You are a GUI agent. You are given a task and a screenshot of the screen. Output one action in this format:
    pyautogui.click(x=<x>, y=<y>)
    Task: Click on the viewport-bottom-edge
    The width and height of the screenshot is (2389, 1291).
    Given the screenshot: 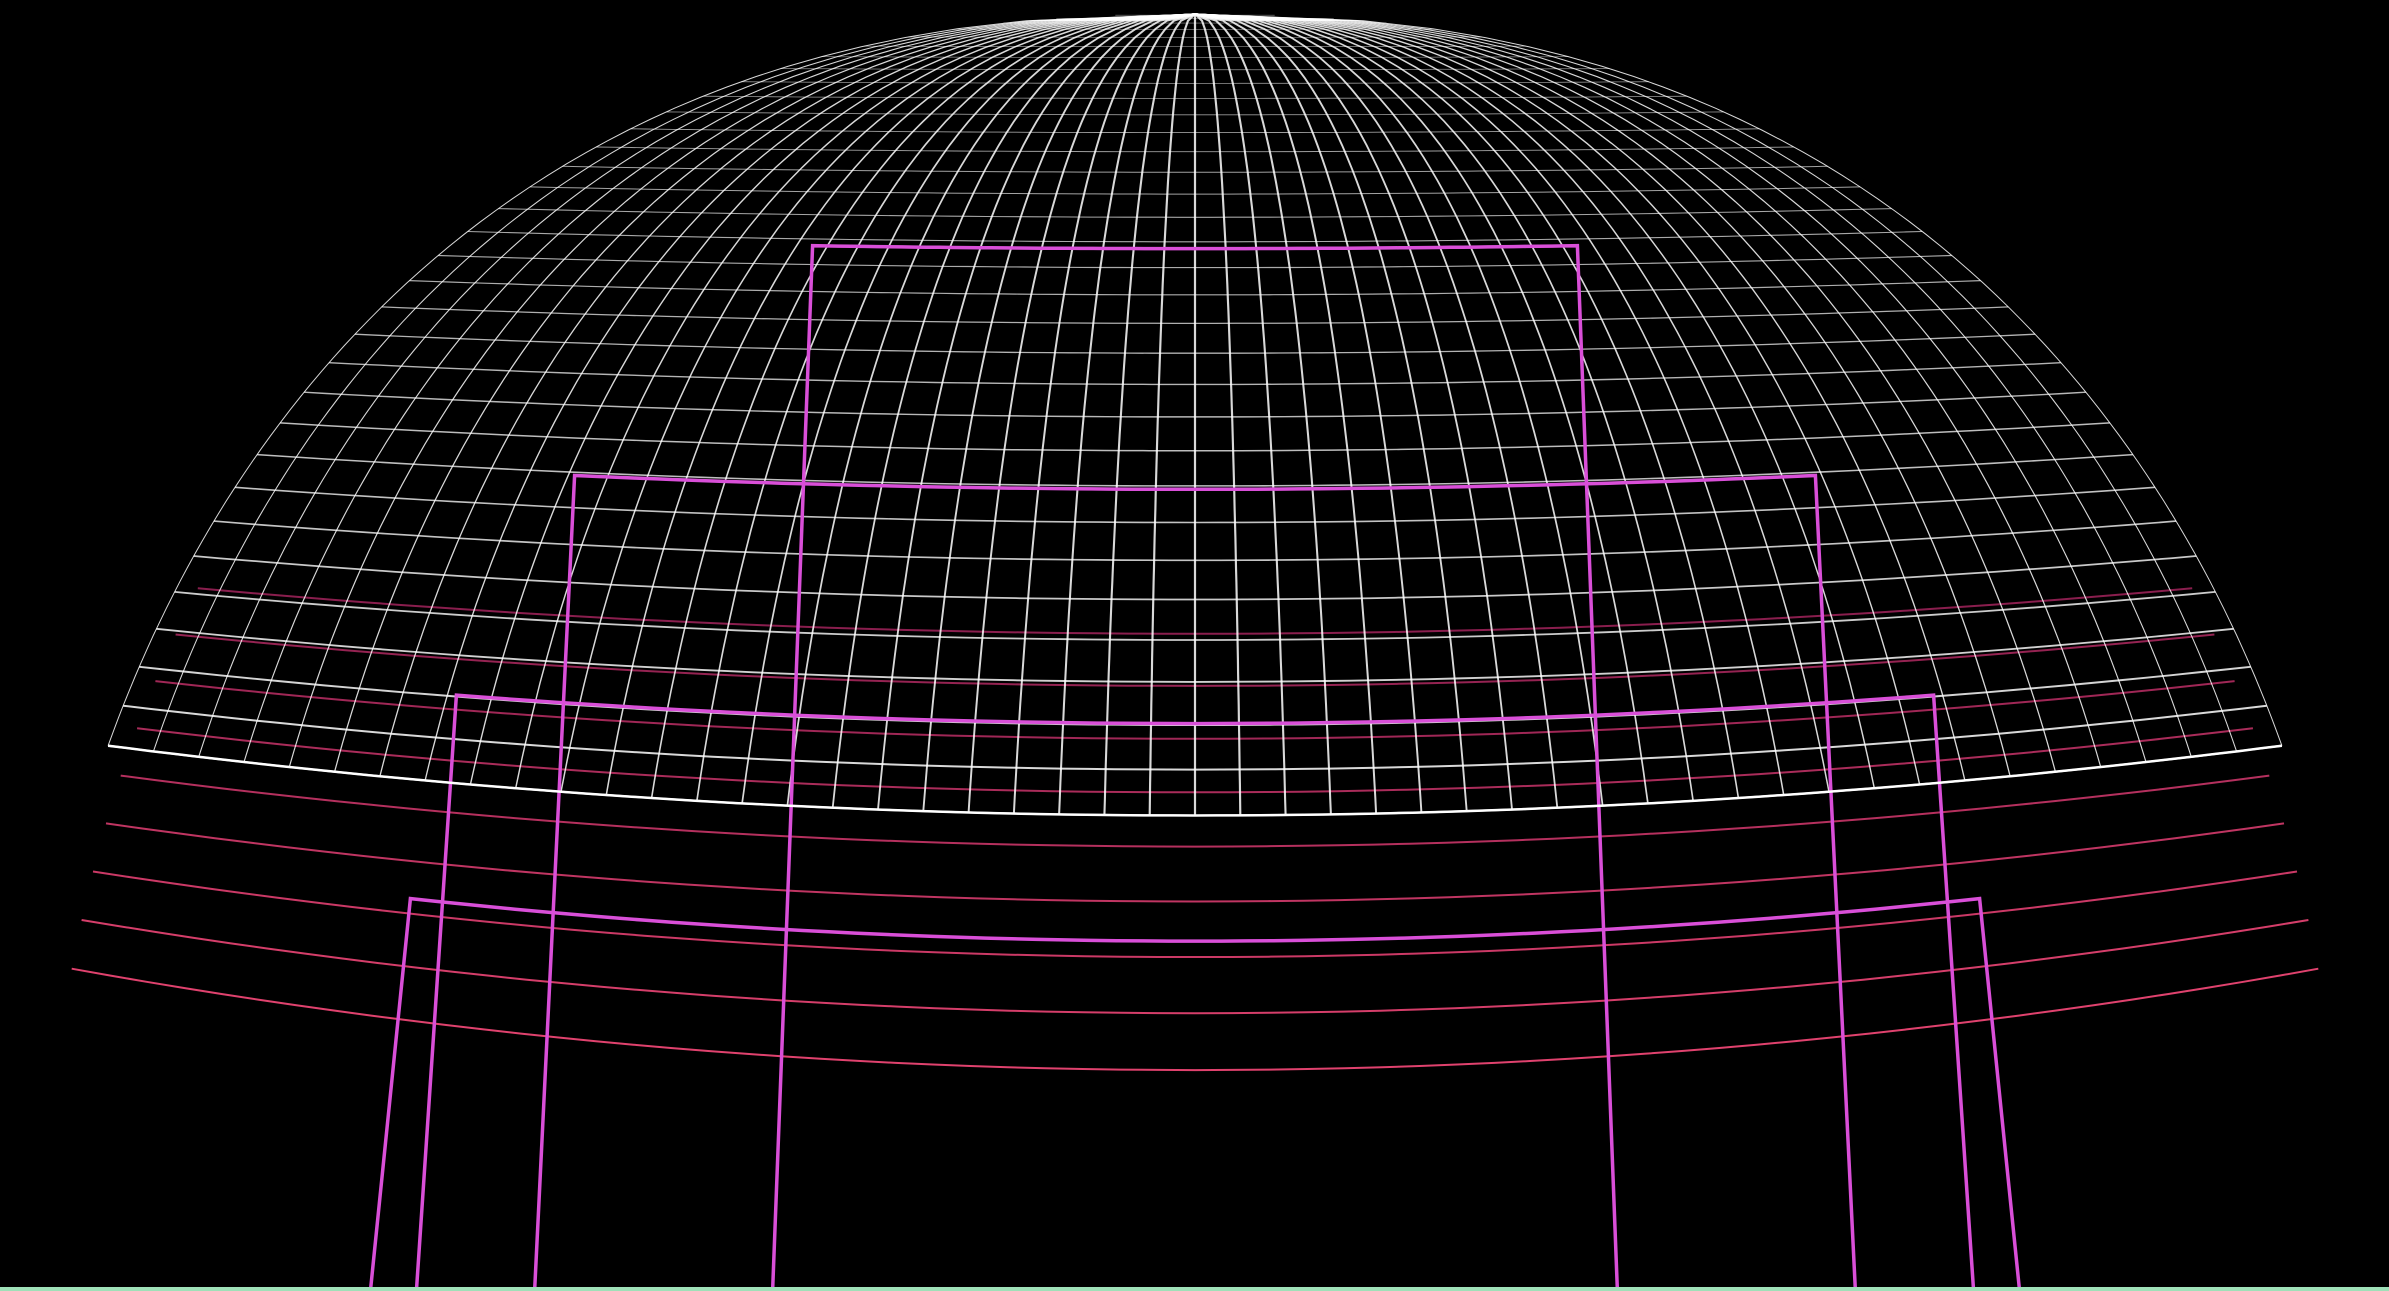 What is the action you would take?
    pyautogui.click(x=1194, y=1289)
    